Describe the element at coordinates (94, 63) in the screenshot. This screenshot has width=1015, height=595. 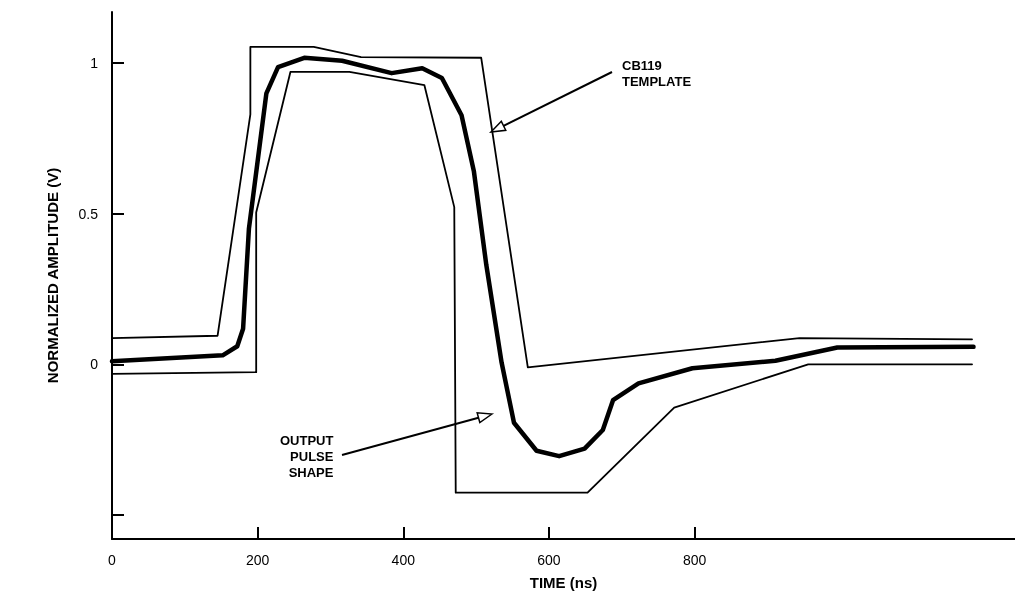
I see `y-tick-label: 1` at that location.